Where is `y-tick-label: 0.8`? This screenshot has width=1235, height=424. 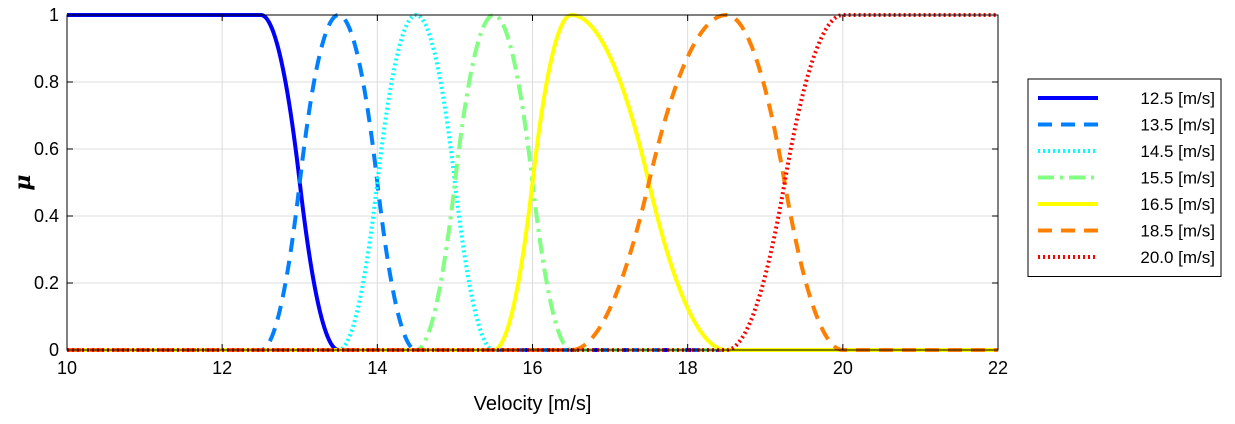
y-tick-label: 0.8 is located at coordinates (46, 82).